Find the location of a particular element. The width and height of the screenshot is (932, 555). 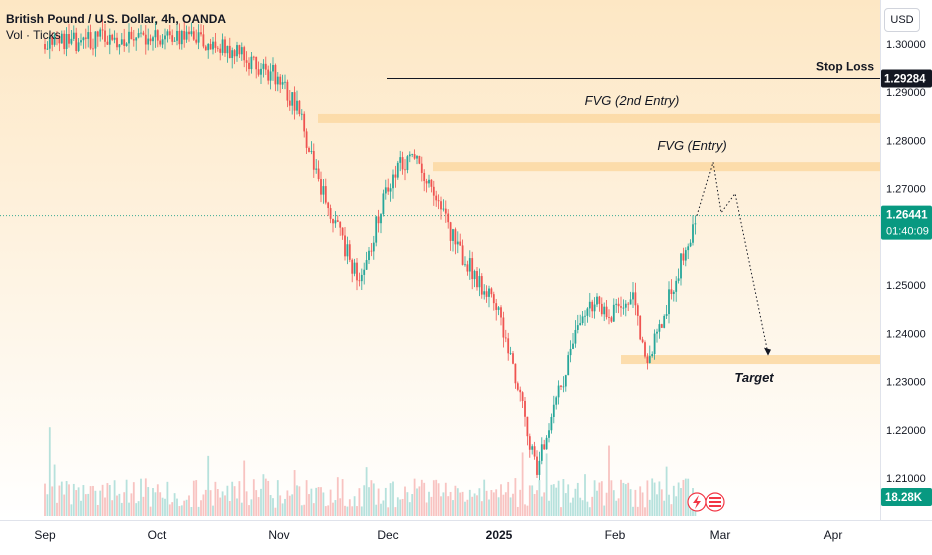

stop-loss-price-tag: 1.29284 is located at coordinates (906, 78).